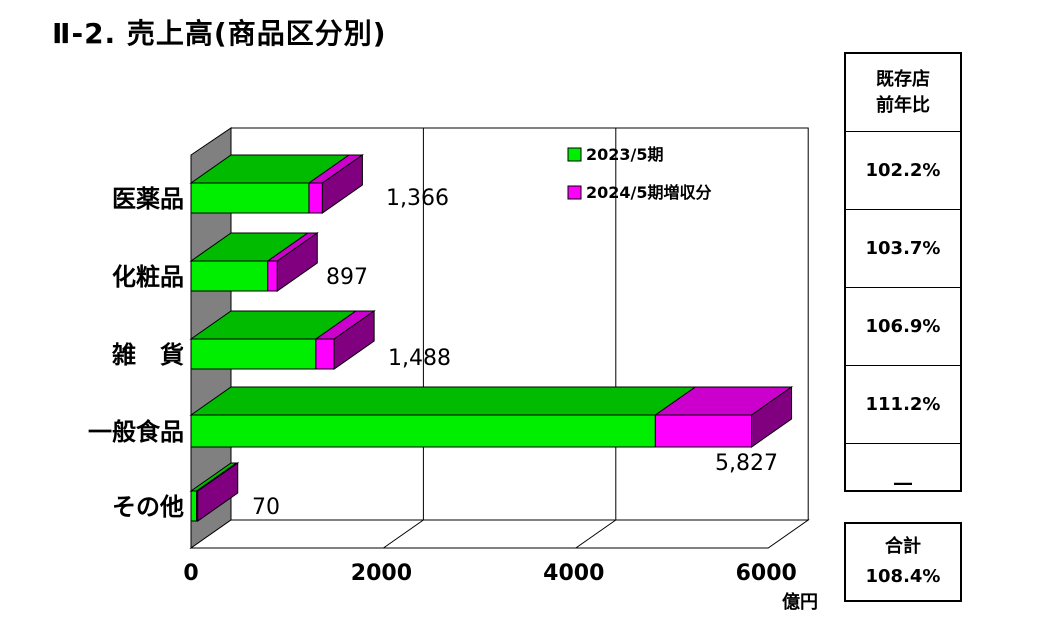  Describe the element at coordinates (443, 401) in the screenshot. I see `bar-base-top` at that location.